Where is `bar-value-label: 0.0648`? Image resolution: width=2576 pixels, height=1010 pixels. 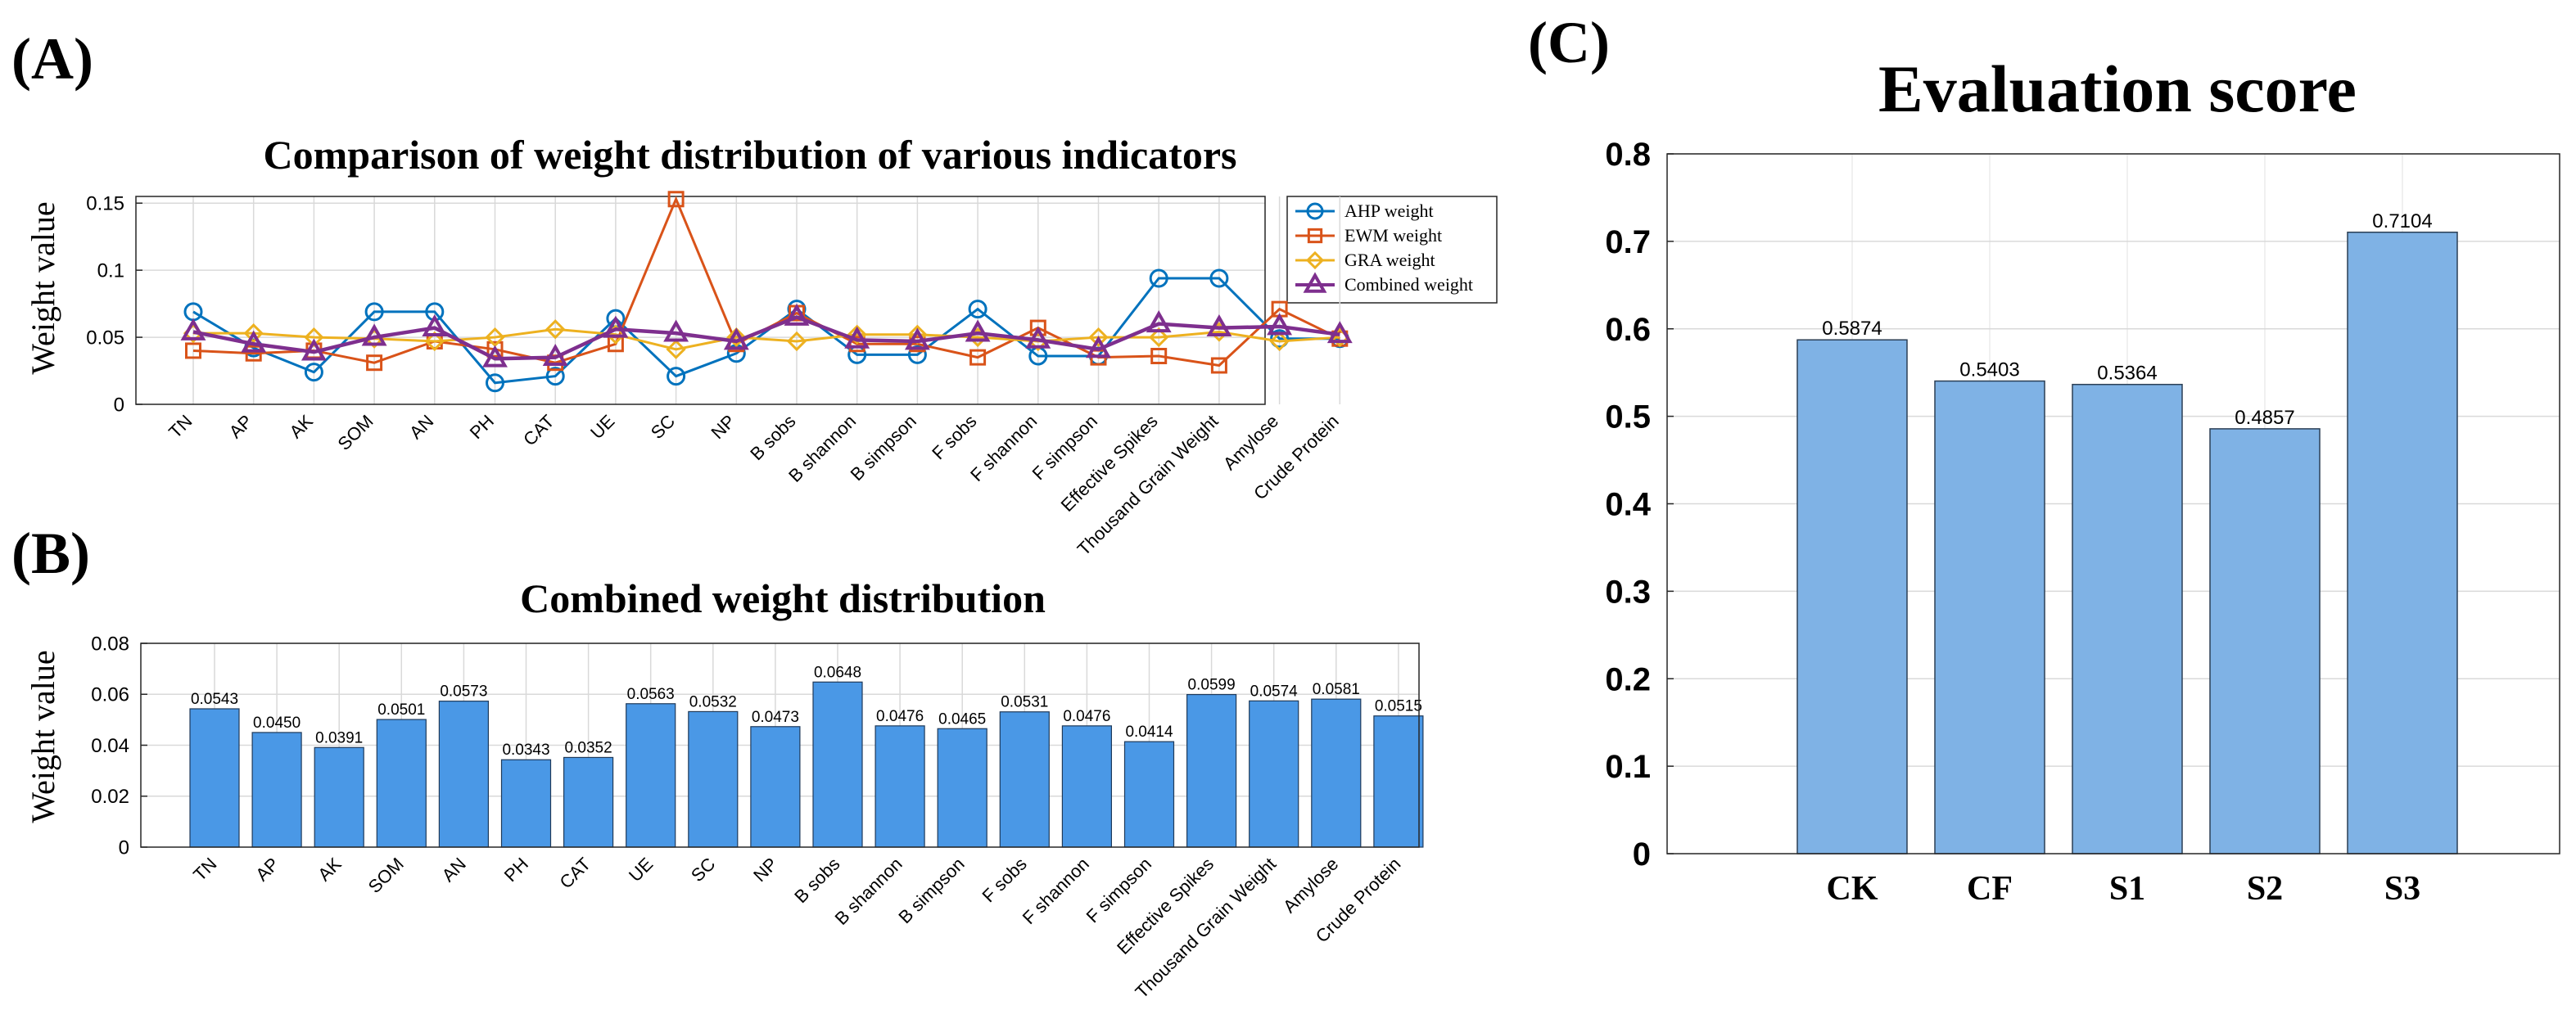 bar-value-label: 0.0648 is located at coordinates (837, 673).